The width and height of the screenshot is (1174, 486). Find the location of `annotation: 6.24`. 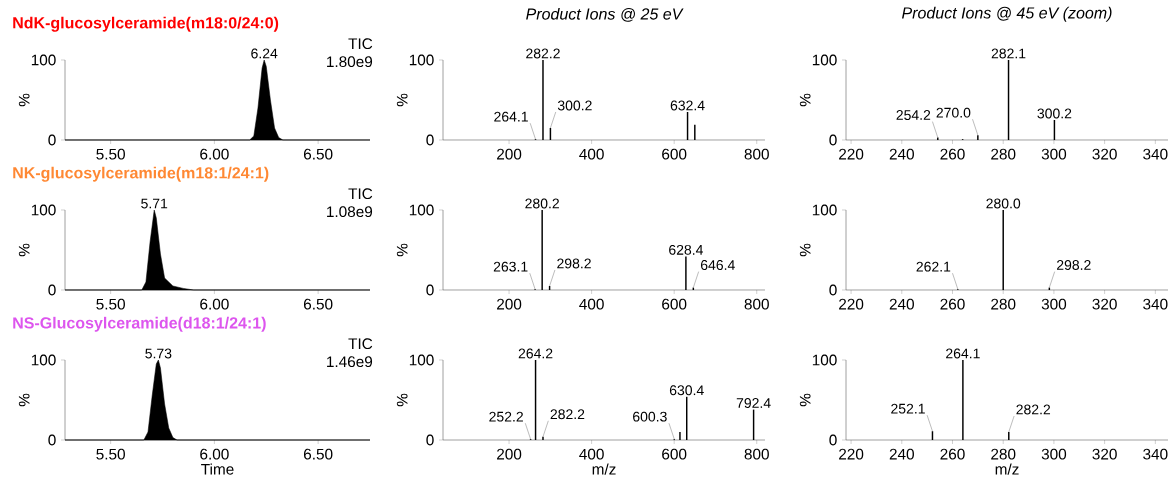

annotation: 6.24 is located at coordinates (264, 53).